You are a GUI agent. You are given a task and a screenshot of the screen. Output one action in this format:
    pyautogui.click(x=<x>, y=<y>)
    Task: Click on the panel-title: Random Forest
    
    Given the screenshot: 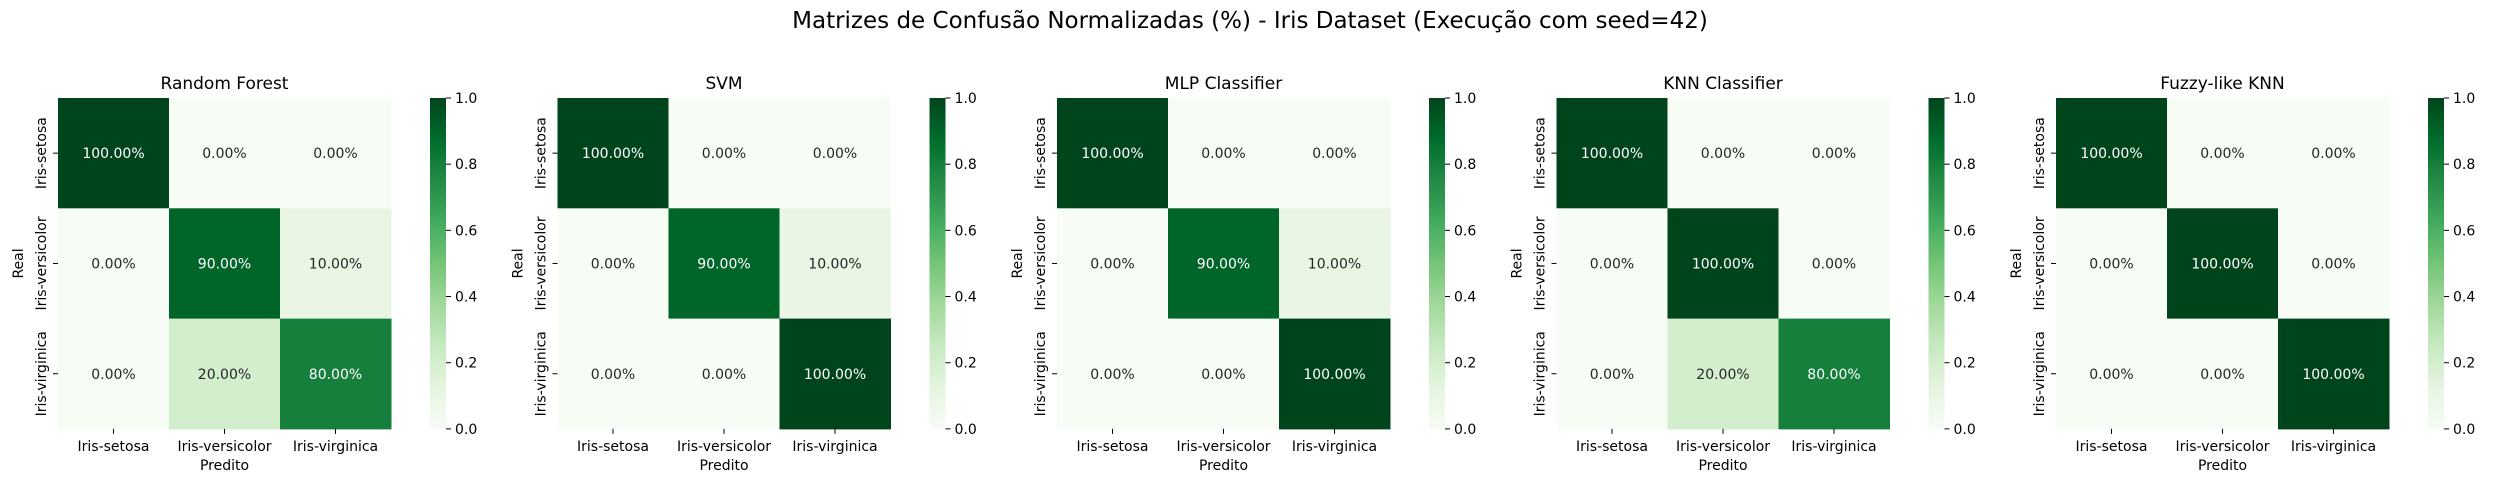 What is the action you would take?
    pyautogui.click(x=225, y=84)
    